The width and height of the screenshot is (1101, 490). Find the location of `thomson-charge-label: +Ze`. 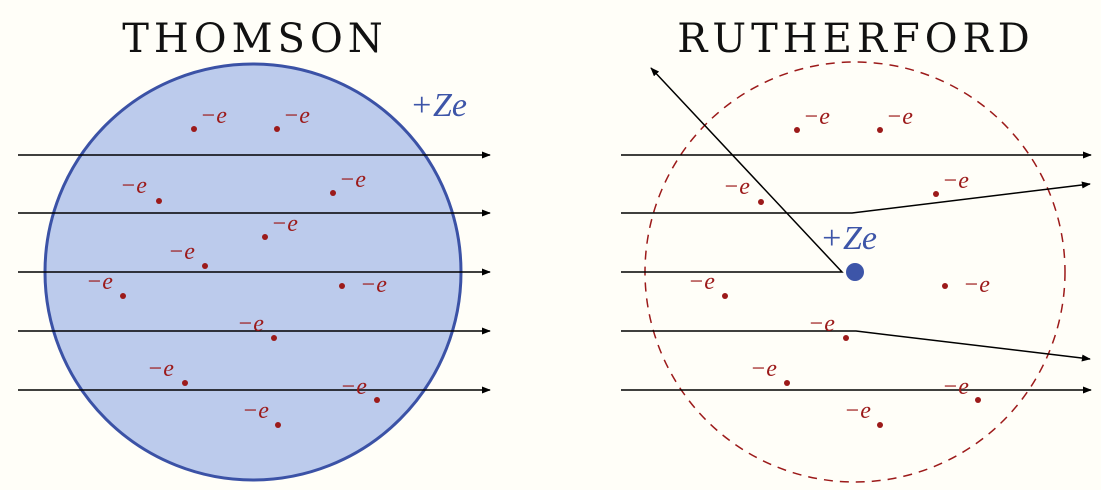

thomson-charge-label: +Ze is located at coordinates (438, 105).